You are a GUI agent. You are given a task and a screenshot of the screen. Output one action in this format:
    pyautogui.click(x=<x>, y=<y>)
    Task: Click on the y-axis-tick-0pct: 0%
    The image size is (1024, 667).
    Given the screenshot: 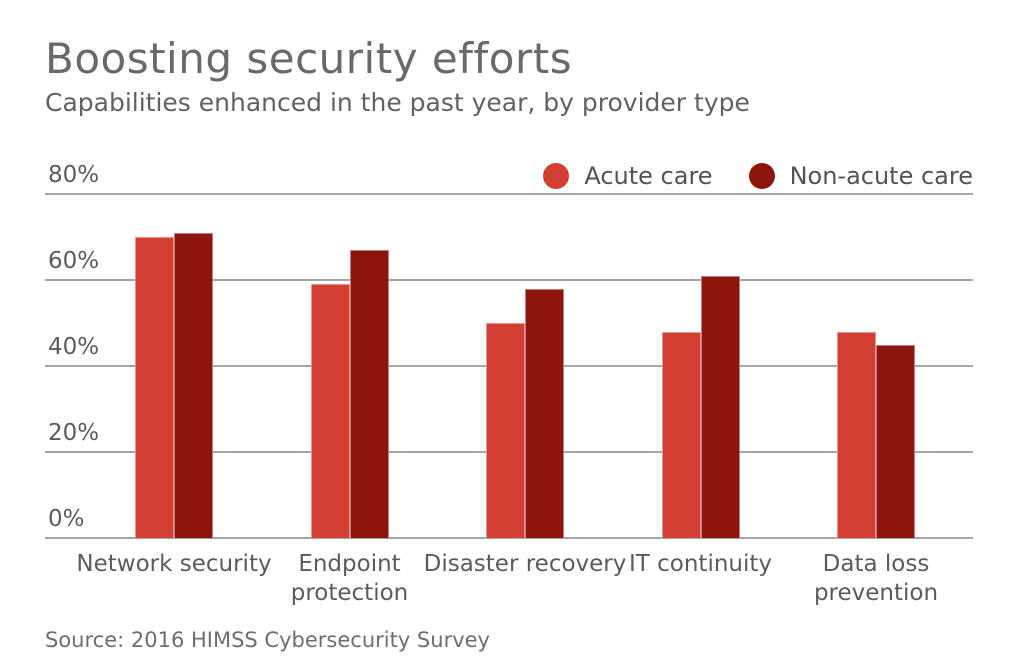 What is the action you would take?
    pyautogui.click(x=66, y=519)
    